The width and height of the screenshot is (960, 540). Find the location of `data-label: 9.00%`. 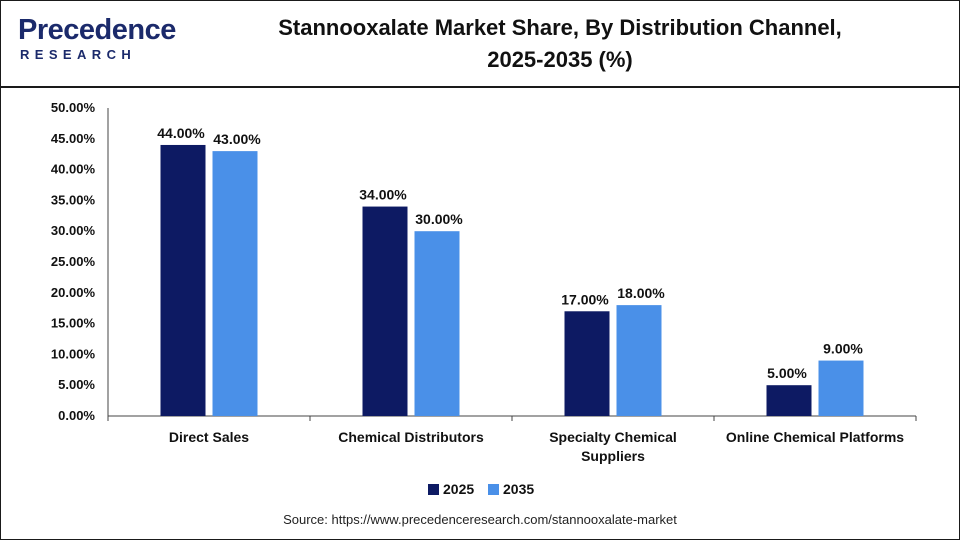

data-label: 9.00% is located at coordinates (843, 349).